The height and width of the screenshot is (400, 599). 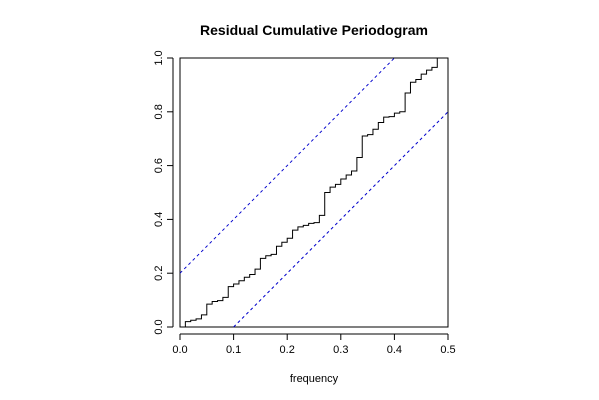 What do you see at coordinates (179, 350) in the screenshot?
I see `x-tick-label: 0.0` at bounding box center [179, 350].